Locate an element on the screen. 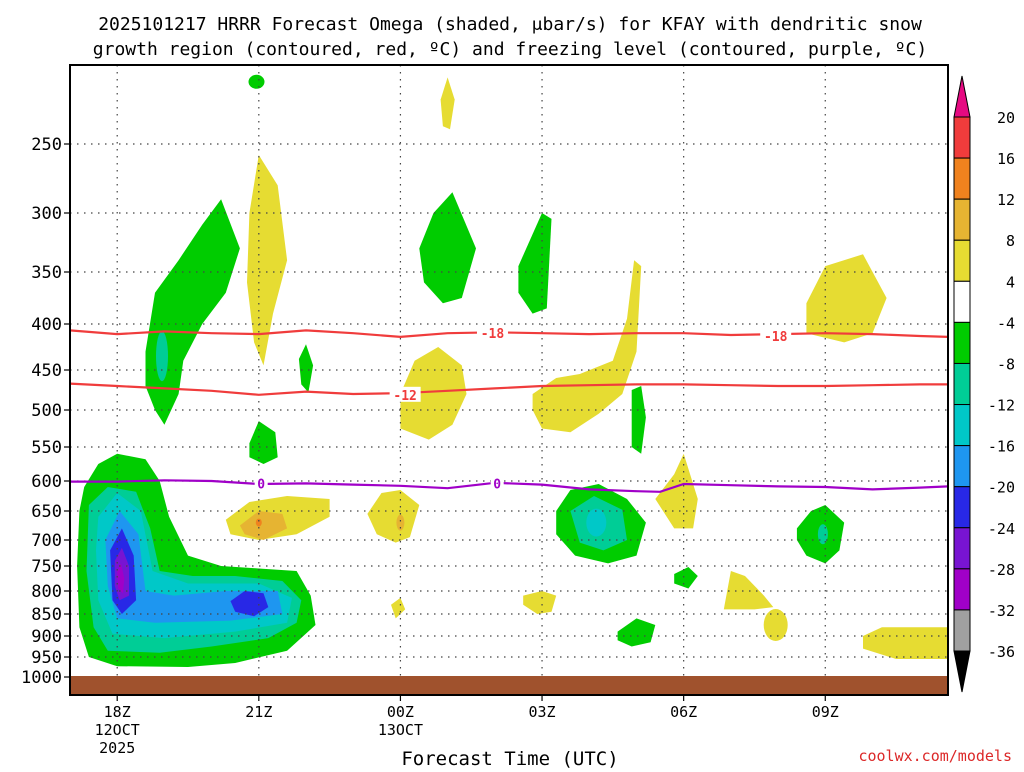  colorbar-label: 16 is located at coordinates (1006, 159).